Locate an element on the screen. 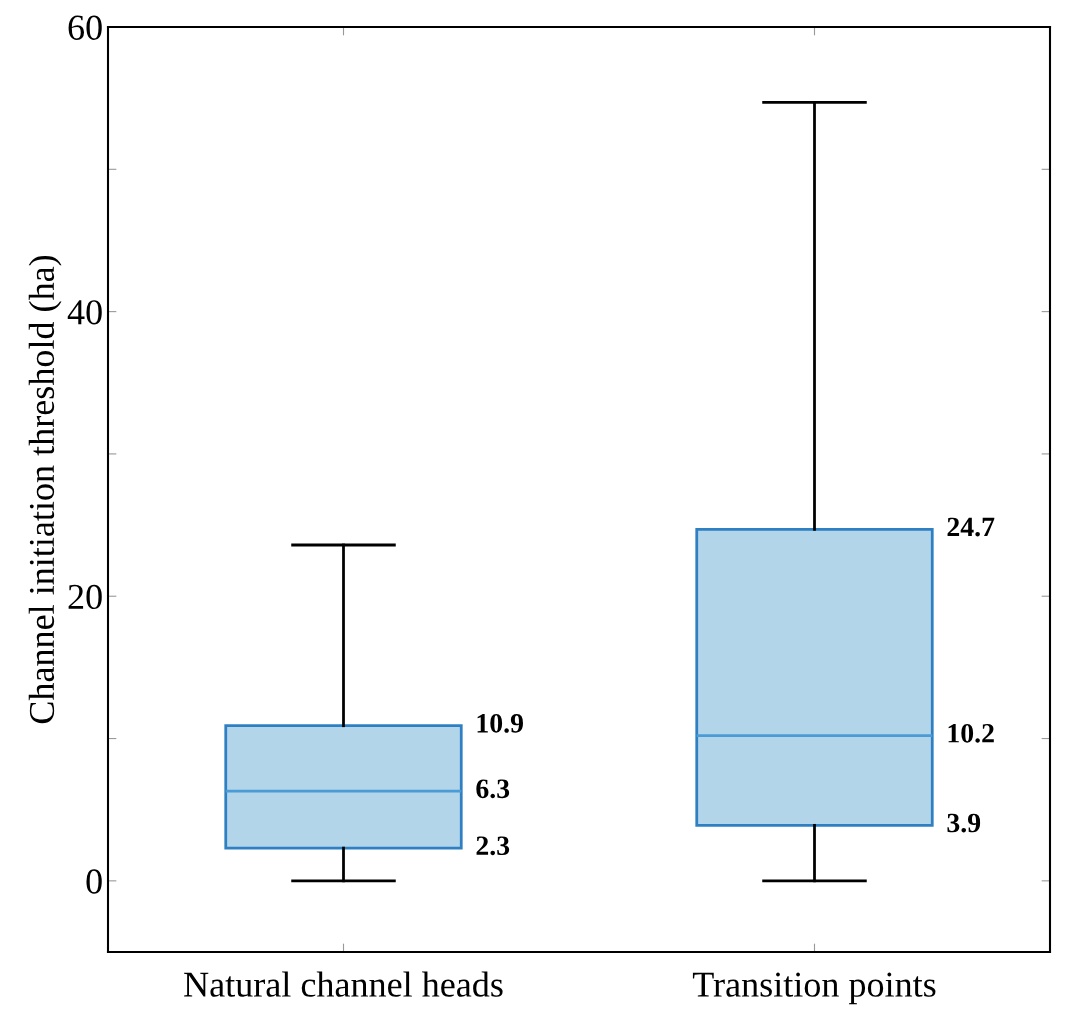 This screenshot has height=1012, width=1086. annotation: 10.9 is located at coordinates (500, 723).